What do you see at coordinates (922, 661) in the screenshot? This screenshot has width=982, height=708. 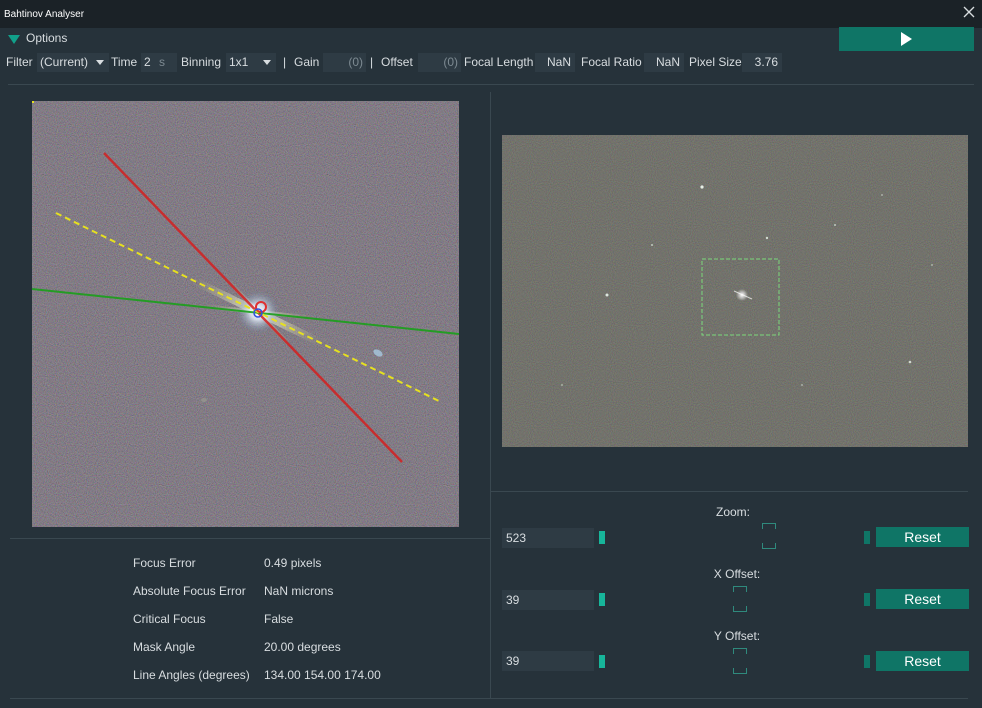 I see `y-offset-reset-button: Reset` at bounding box center [922, 661].